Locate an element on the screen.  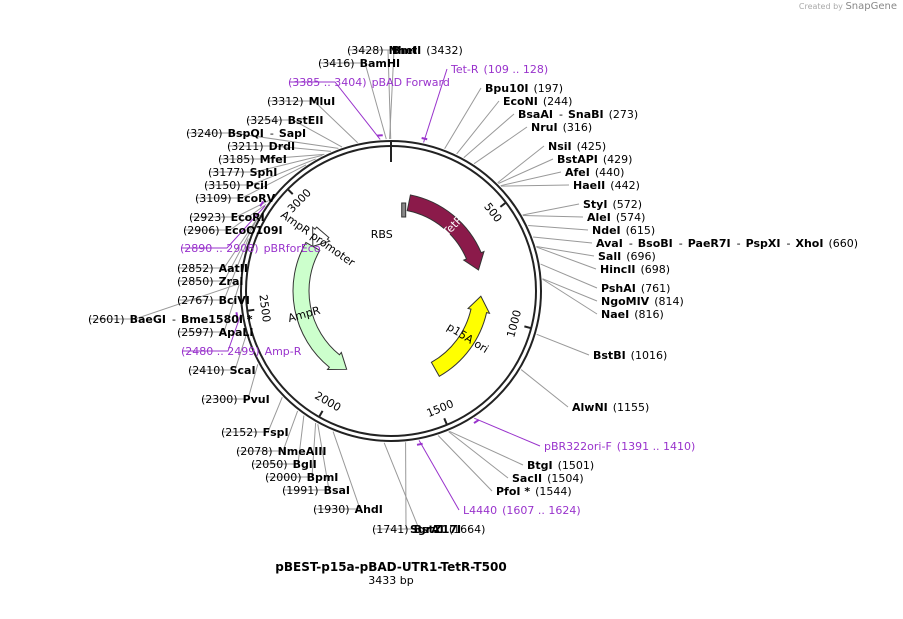
label-name: BstZ17I is located at coordinates (438, 529).